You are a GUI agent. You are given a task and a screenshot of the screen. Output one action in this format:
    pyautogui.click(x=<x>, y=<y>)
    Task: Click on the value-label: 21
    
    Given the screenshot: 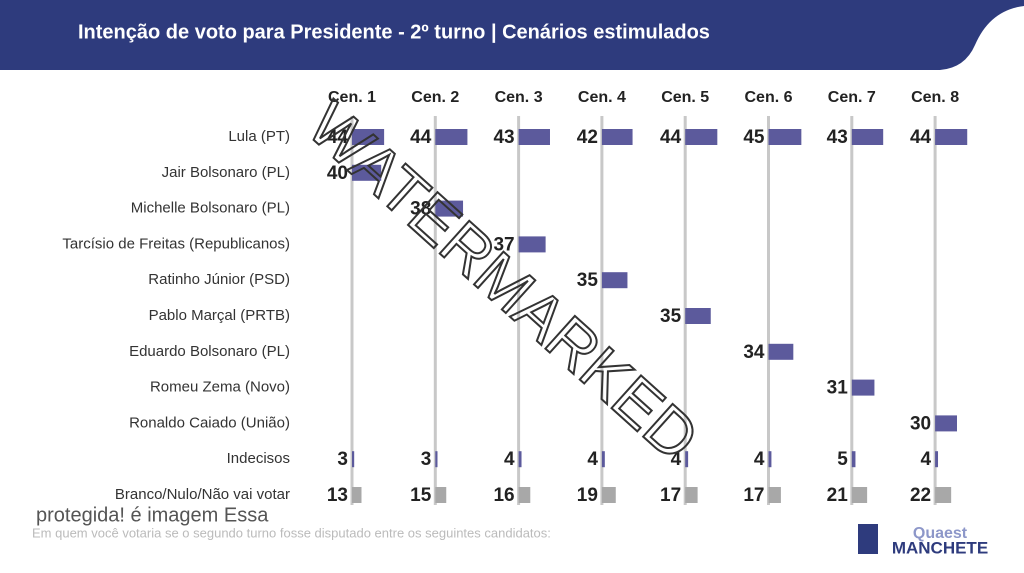 What is the action you would take?
    pyautogui.click(x=838, y=495)
    